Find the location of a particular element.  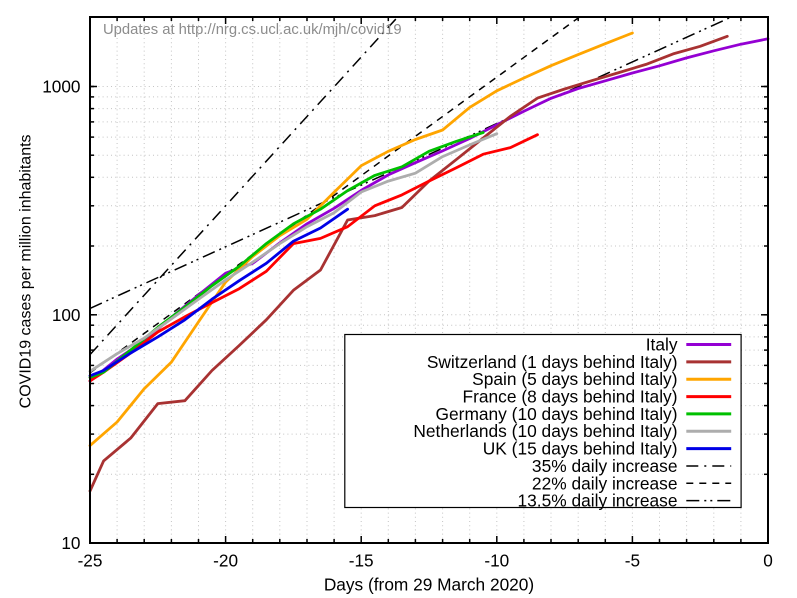

svg-text: 10 is located at coordinates (70, 543).